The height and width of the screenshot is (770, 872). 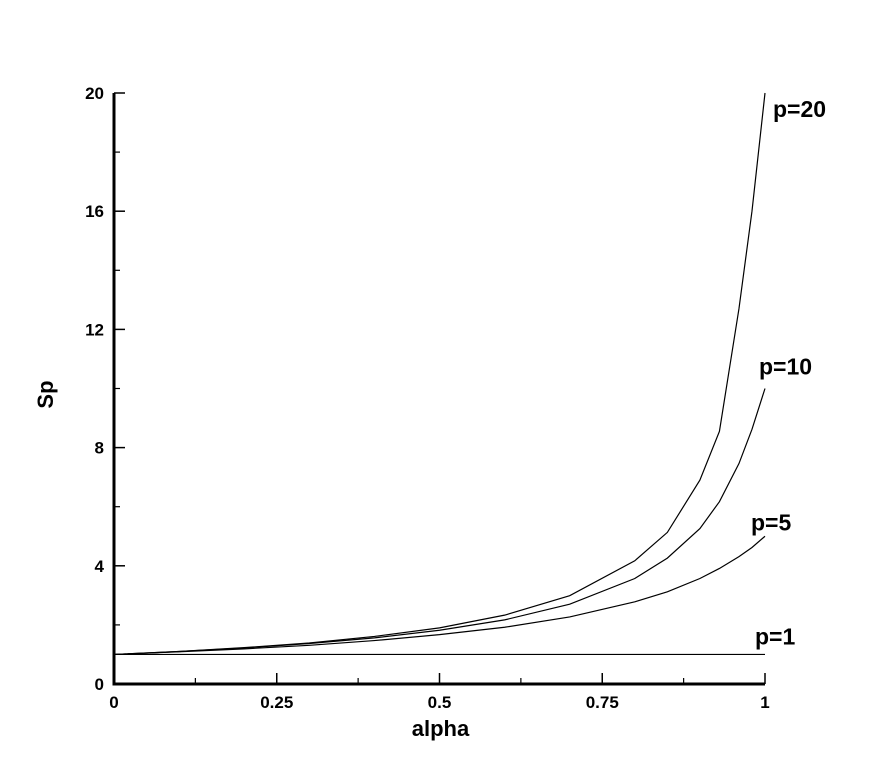 I want to click on x-tick-label: 1, so click(x=764, y=702).